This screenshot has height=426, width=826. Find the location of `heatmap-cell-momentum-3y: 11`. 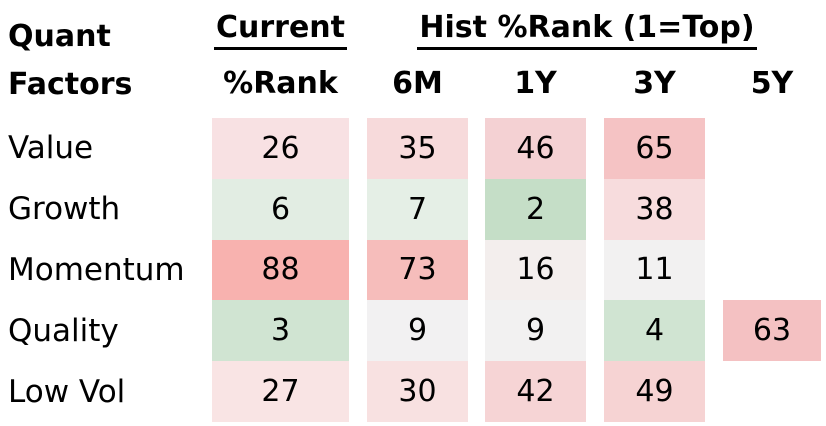

heatmap-cell-momentum-3y: 11 is located at coordinates (654, 270).